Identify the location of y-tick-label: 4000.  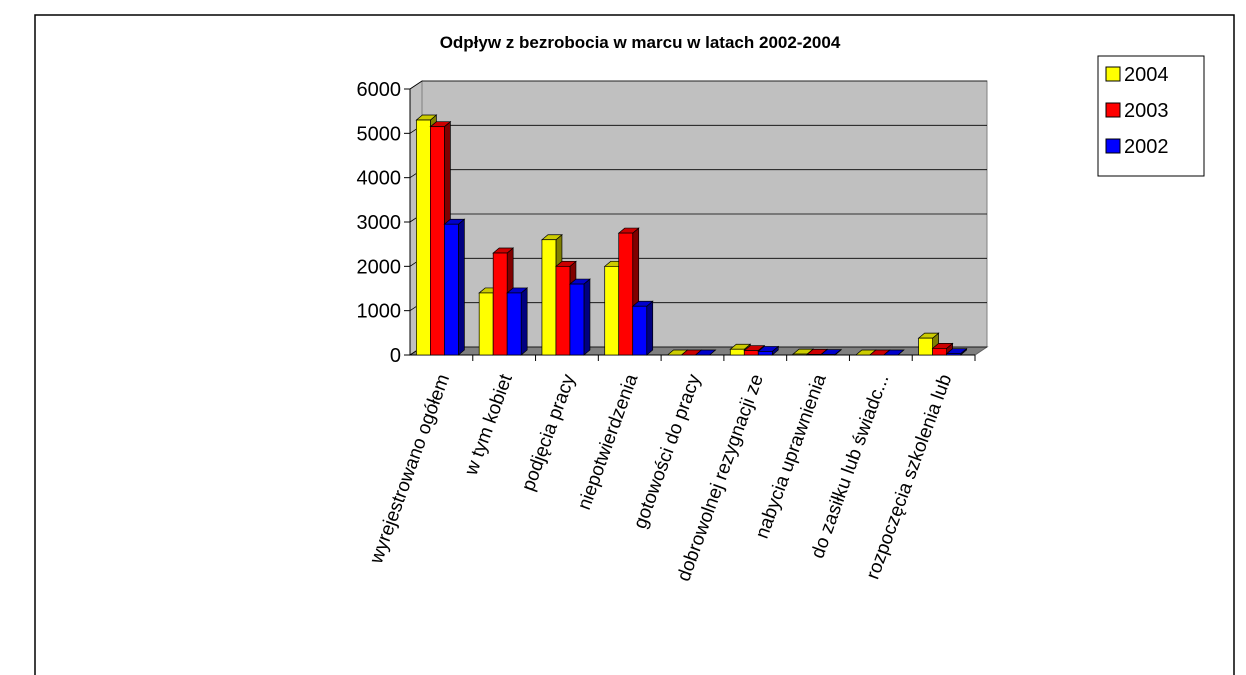
(379, 179).